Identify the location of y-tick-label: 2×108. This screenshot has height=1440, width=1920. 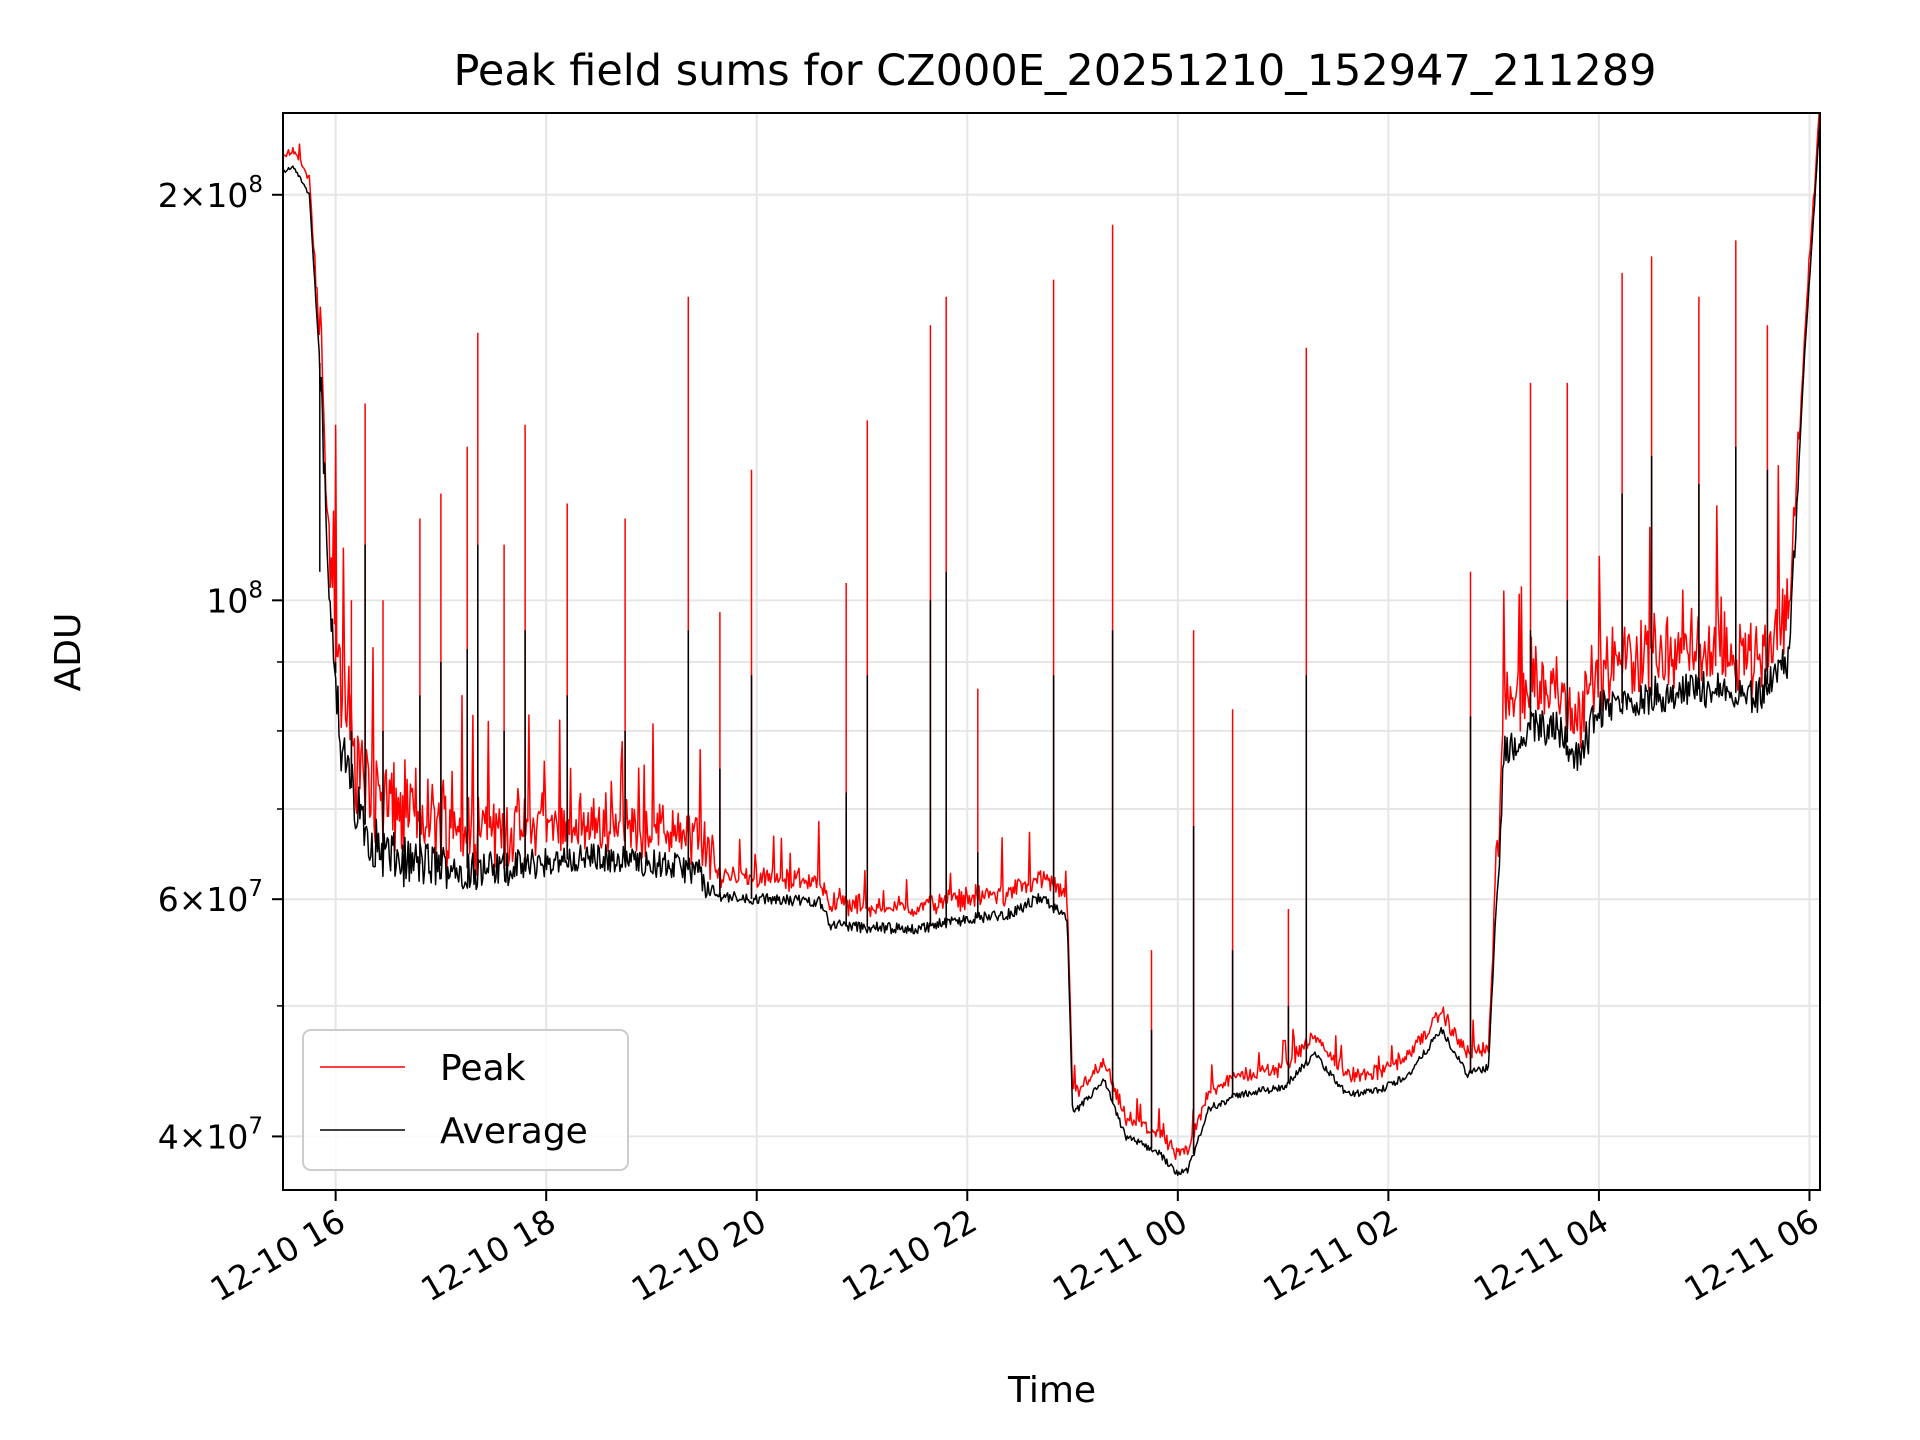
(210, 193).